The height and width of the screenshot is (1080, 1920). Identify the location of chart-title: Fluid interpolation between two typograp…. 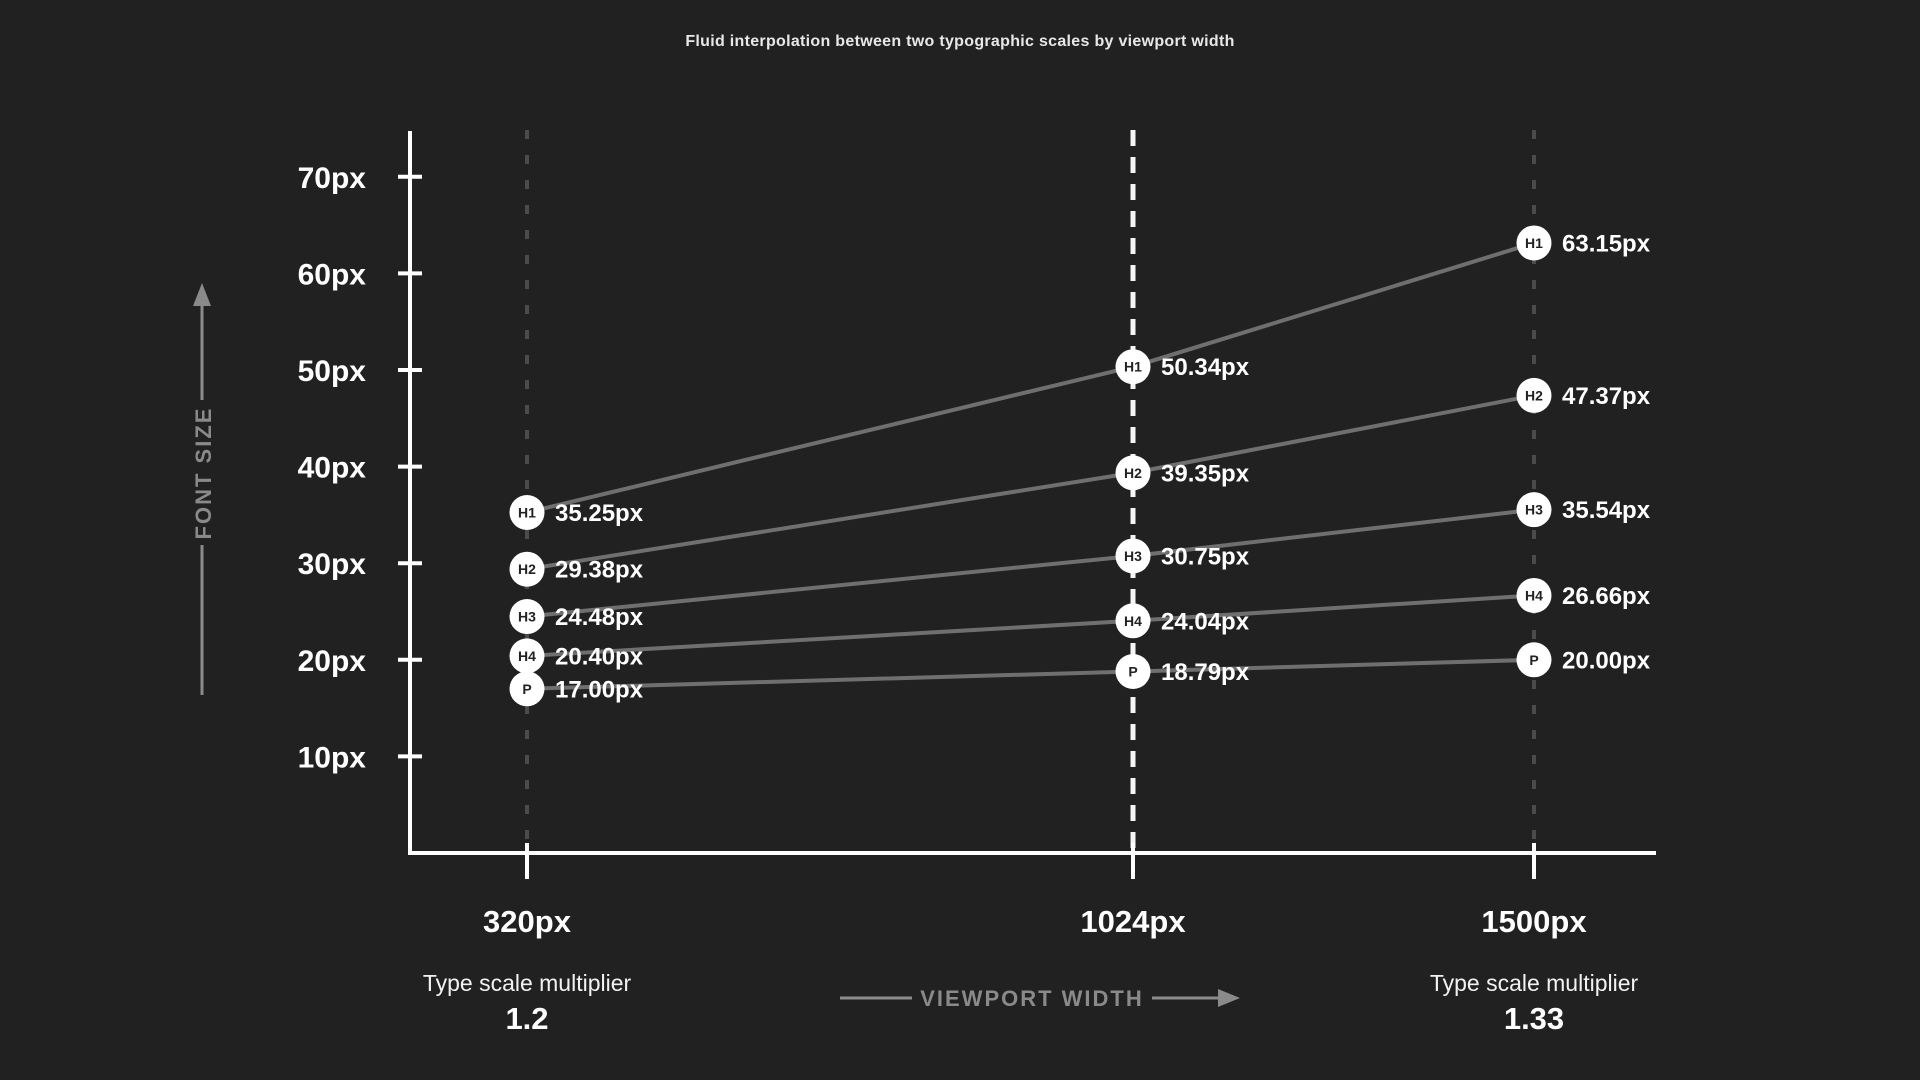
(959, 41).